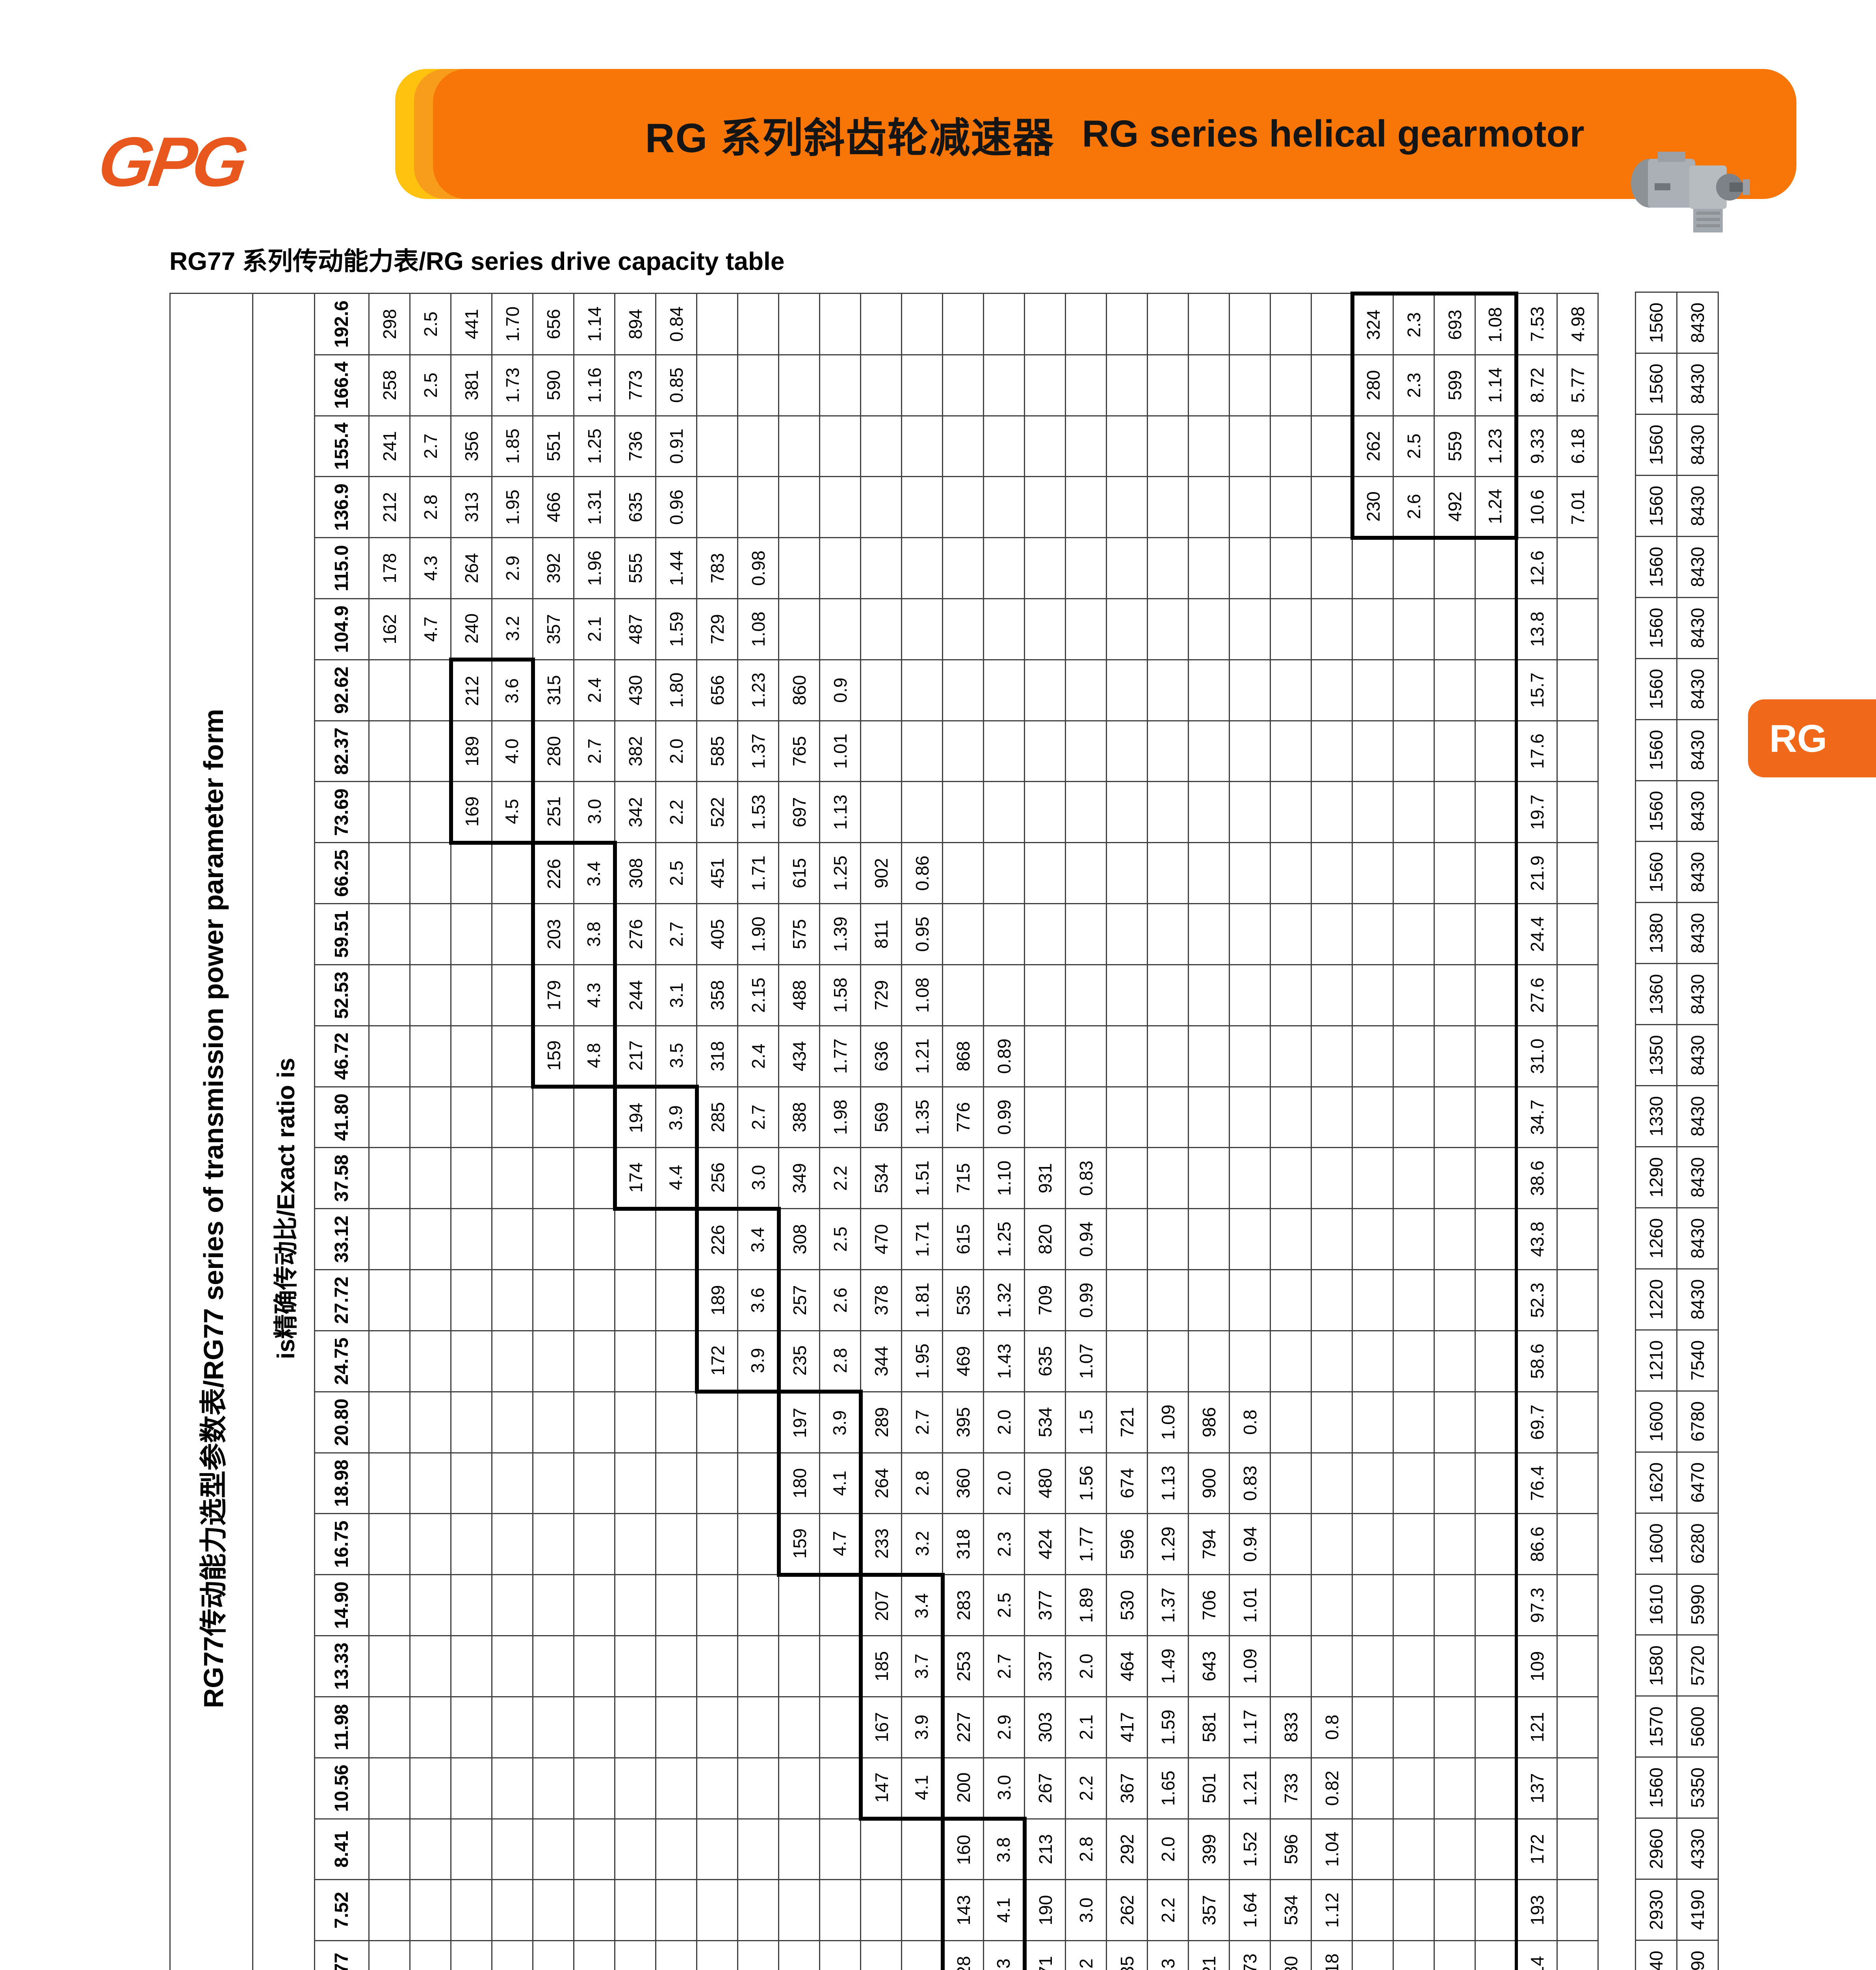  Describe the element at coordinates (1372, 447) in the screenshot. I see `t2-value-cell: 262` at that location.